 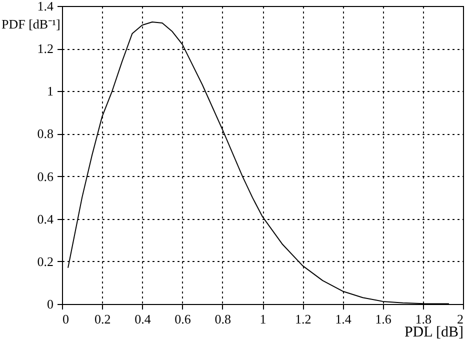 What do you see at coordinates (45, 261) in the screenshot?
I see `y-tick-label: 0.2` at bounding box center [45, 261].